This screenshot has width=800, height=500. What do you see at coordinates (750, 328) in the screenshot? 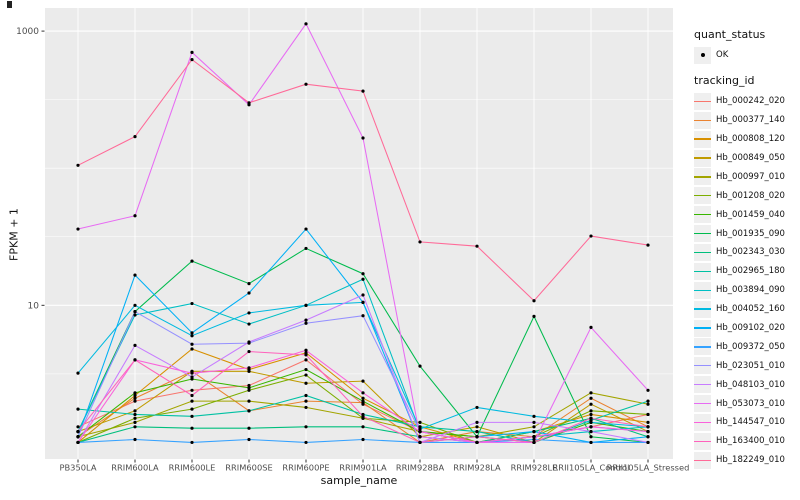
I see `legend-item-label: Hb_009102_020` at bounding box center [750, 328].